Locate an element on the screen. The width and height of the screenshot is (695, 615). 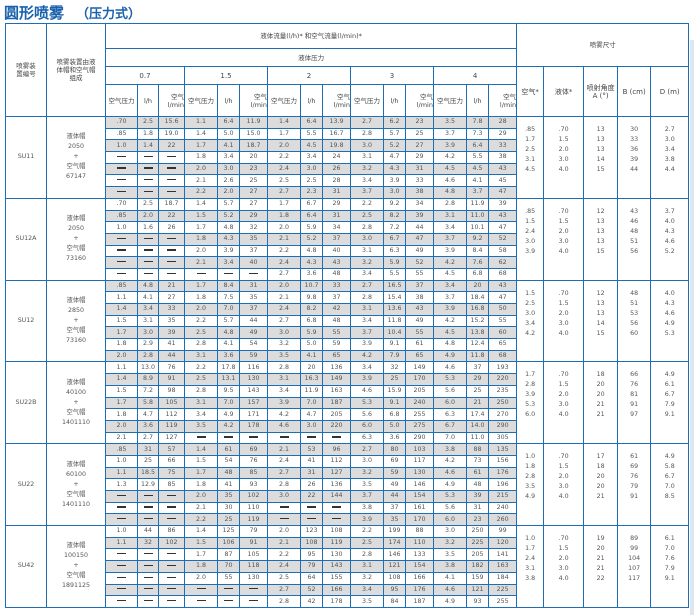
data-cell: 17.8 is located at coordinates (228, 368).